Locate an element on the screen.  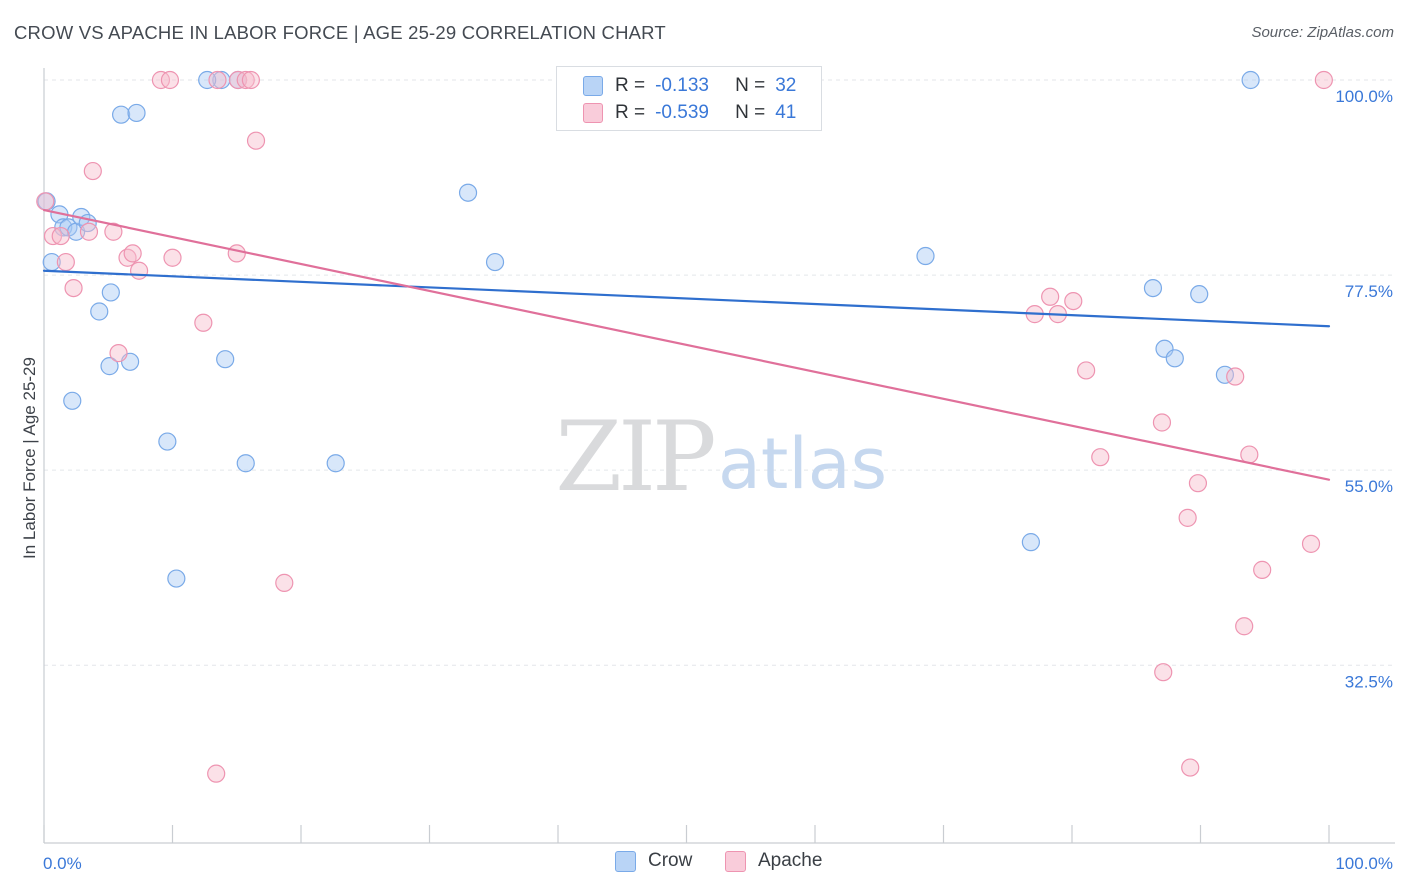
crow-n-value: 32 is located at coordinates (786, 85).